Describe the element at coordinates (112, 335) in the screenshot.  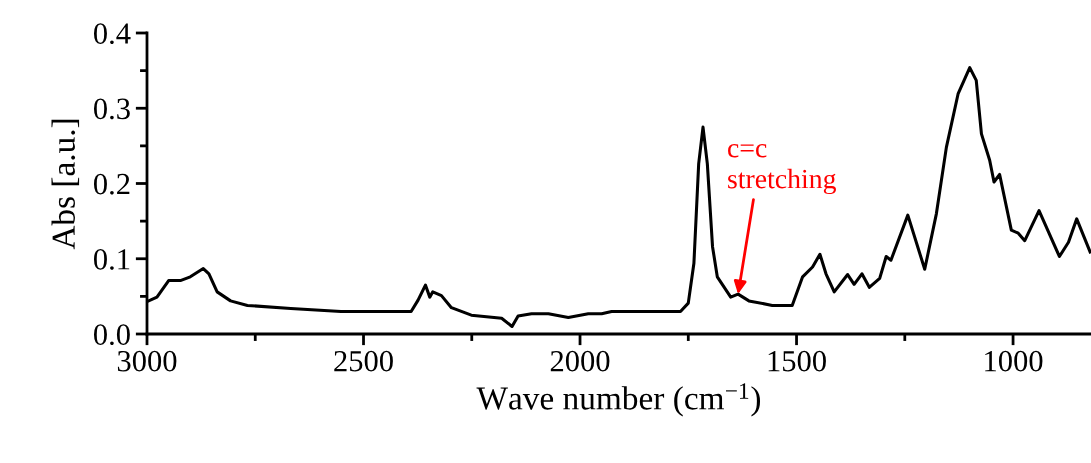
I see `y-tick-label: 0.0` at that location.